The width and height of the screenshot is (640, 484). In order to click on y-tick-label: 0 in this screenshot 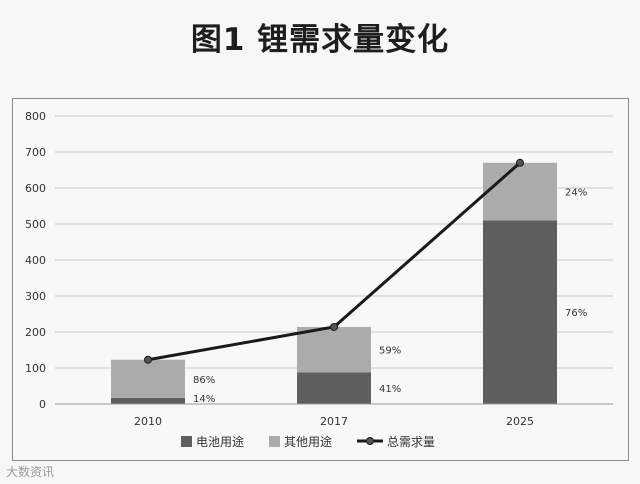, I will do `click(42, 404)`.